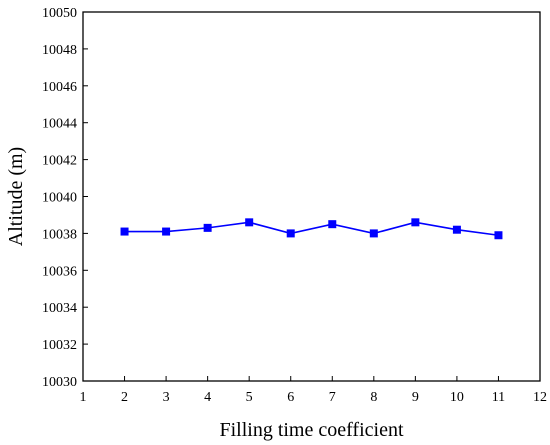 The image size is (550, 445). I want to click on x-tick-label: 10, so click(457, 397).